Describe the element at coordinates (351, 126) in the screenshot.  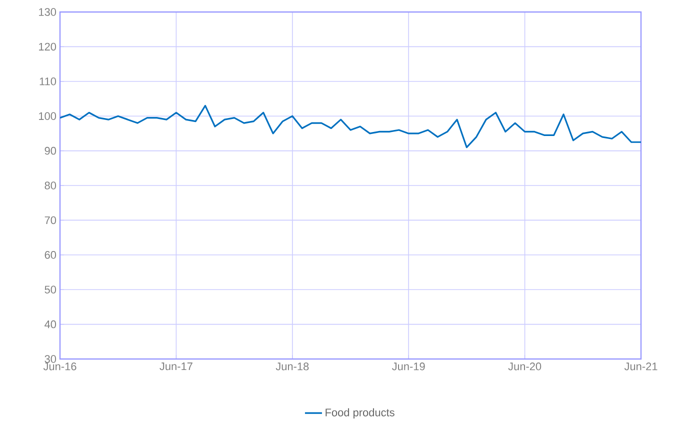
I see `line-series` at that location.